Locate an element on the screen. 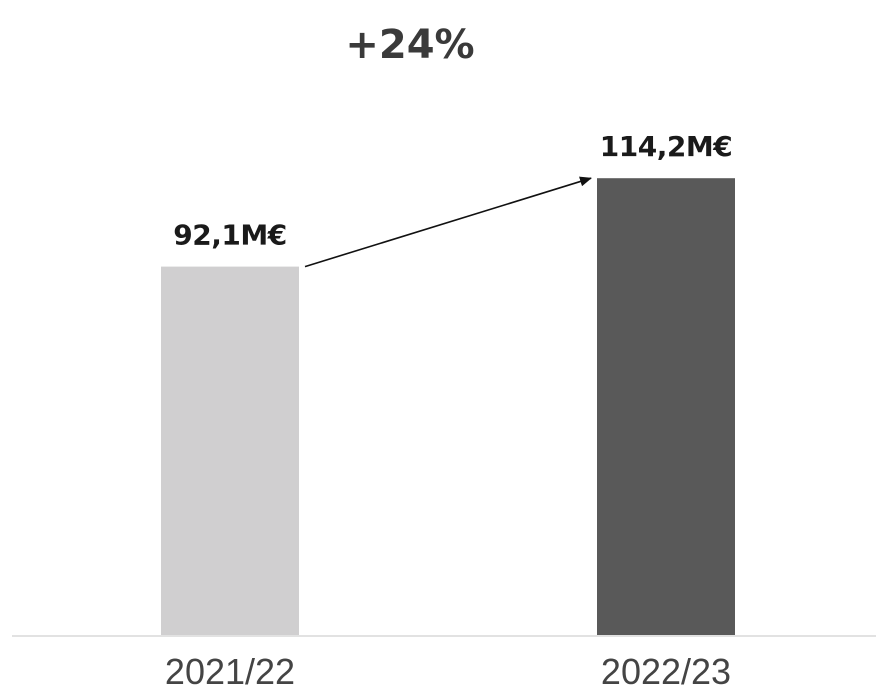  change-label: +24% is located at coordinates (409, 45).